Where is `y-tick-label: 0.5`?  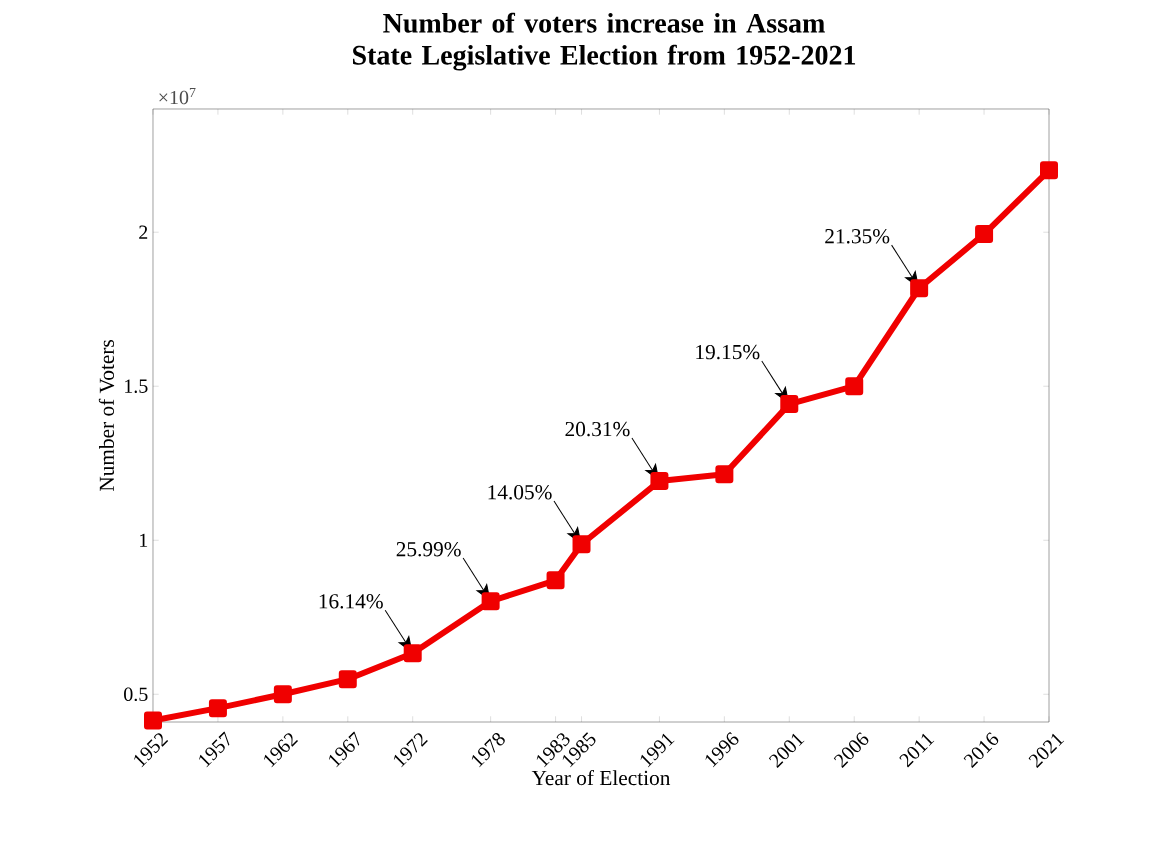 y-tick-label: 0.5 is located at coordinates (136, 694).